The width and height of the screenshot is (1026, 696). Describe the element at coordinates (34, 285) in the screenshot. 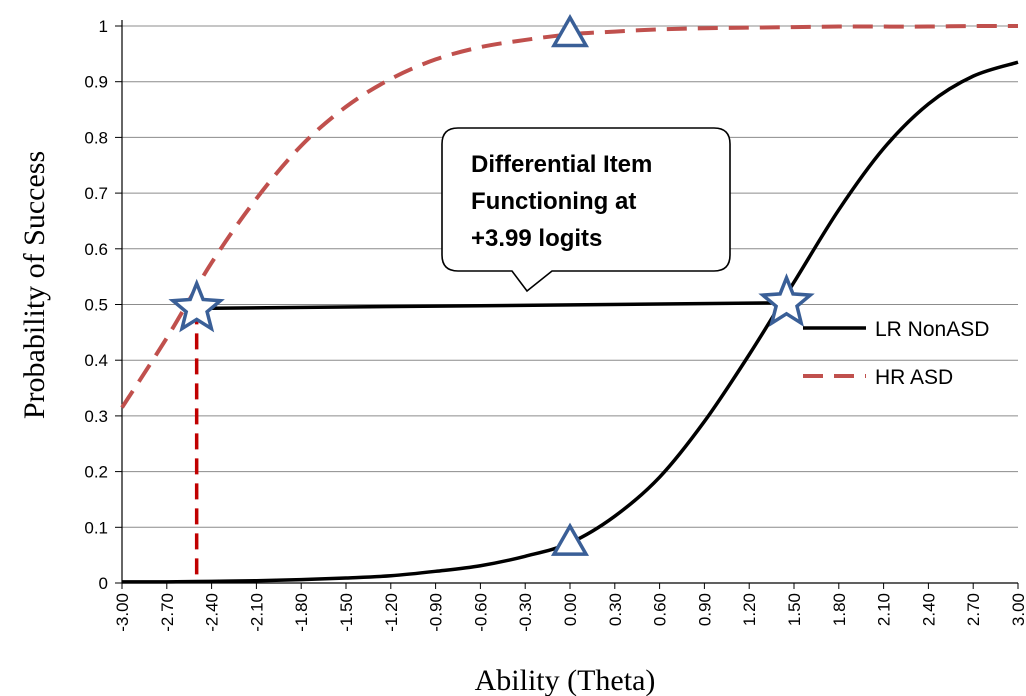

I see `y-axis-title: Probability of Success` at that location.